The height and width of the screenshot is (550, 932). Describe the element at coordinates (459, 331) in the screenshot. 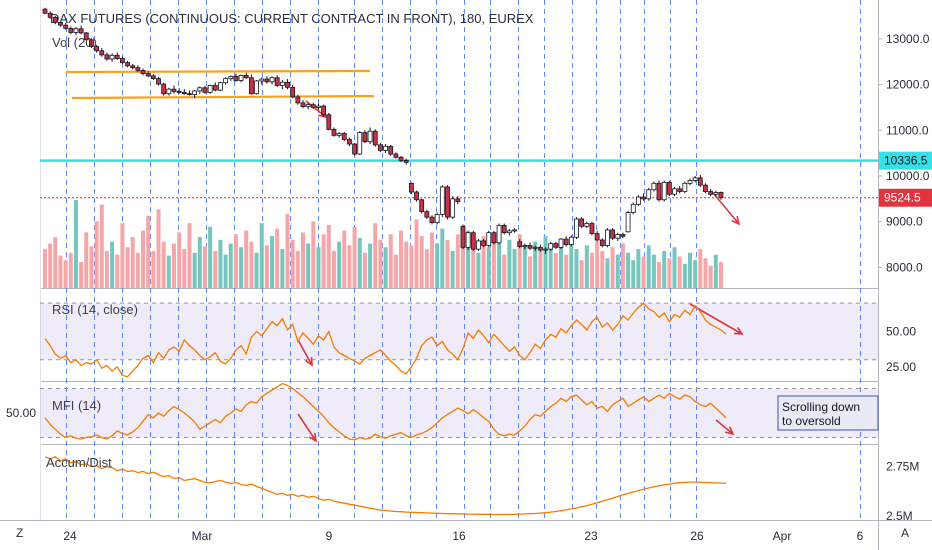

I see `rsi-band` at that location.